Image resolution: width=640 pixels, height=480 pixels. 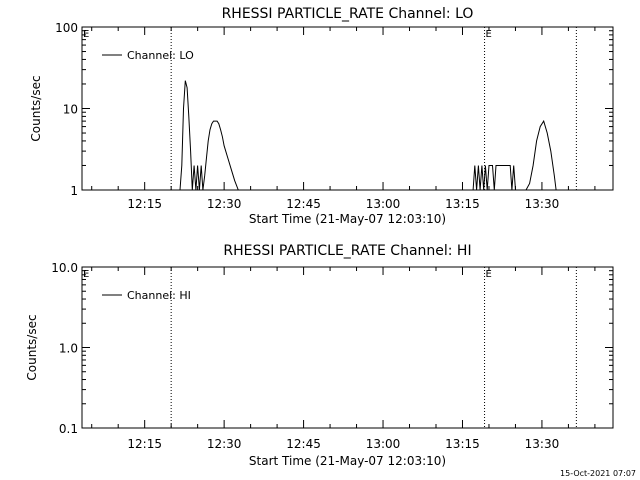 I want to click on y-tick-label: 100, so click(x=66, y=28).